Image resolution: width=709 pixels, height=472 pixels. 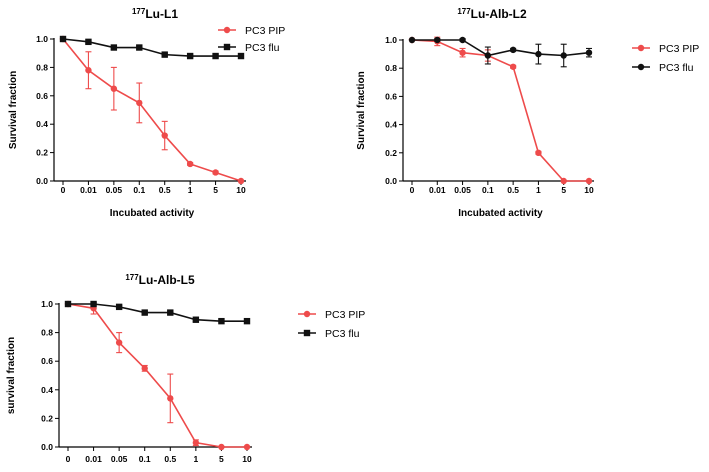 What do you see at coordinates (342, 334) in the screenshot?
I see `legend-label: PC3 flu` at bounding box center [342, 334].